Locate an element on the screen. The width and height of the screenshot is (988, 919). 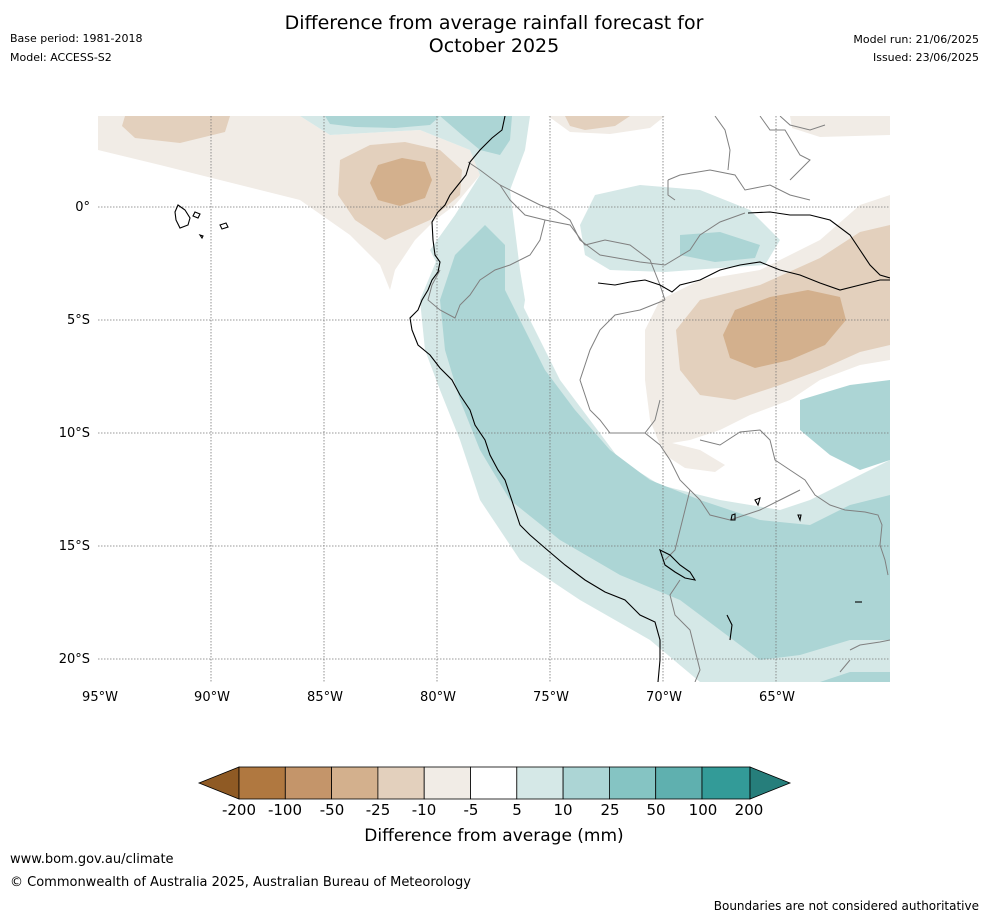
lat-tick: 10°S is located at coordinates (74, 433).